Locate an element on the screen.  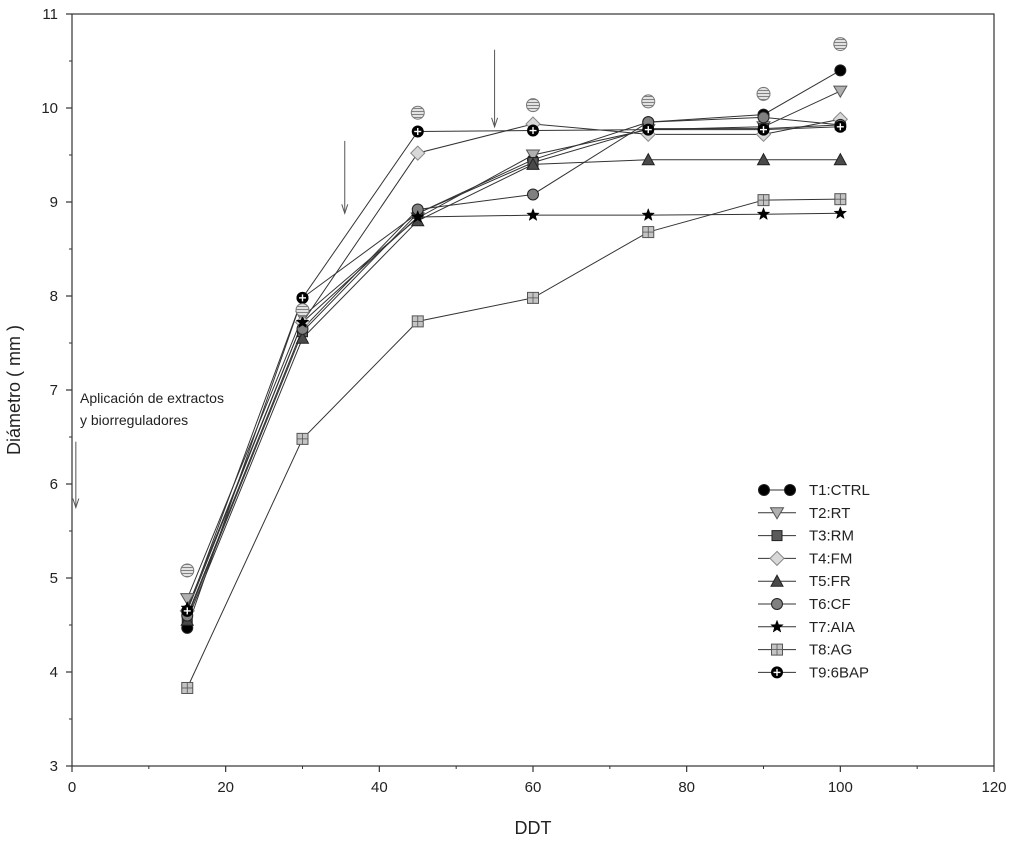
y-tick-label: 11 is located at coordinates (50, 14).